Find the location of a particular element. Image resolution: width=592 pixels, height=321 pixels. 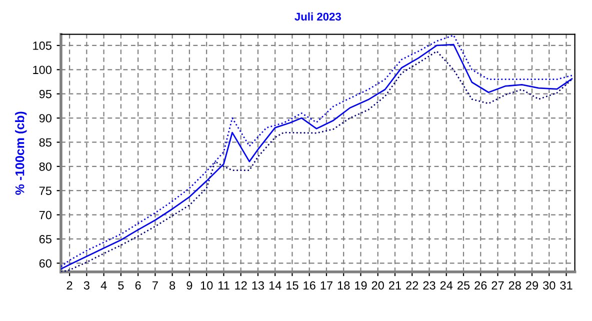

x-tick-label: 28 is located at coordinates (514, 285).